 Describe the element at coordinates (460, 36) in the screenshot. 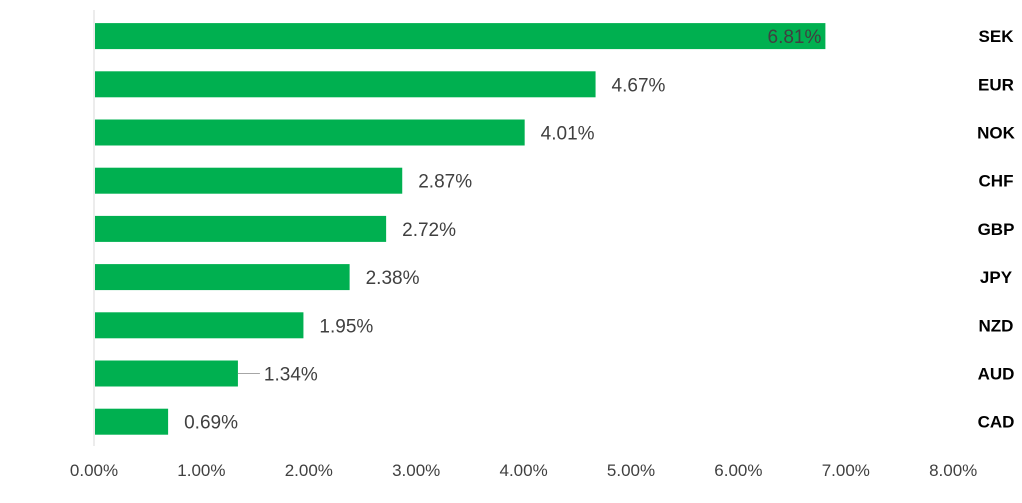

I see `bar-sek` at that location.